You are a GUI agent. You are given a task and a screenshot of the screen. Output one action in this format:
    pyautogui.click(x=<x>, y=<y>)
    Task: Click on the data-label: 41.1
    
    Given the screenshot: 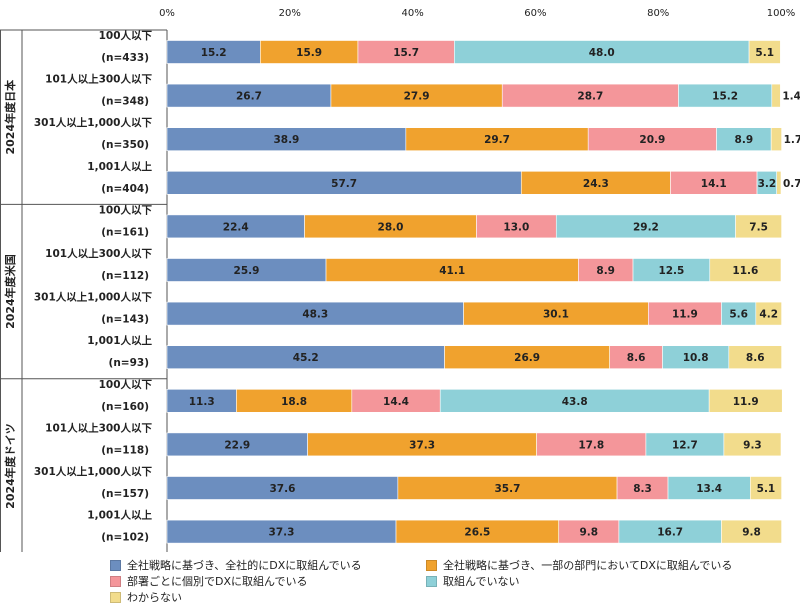 What is the action you would take?
    pyautogui.click(x=452, y=271)
    